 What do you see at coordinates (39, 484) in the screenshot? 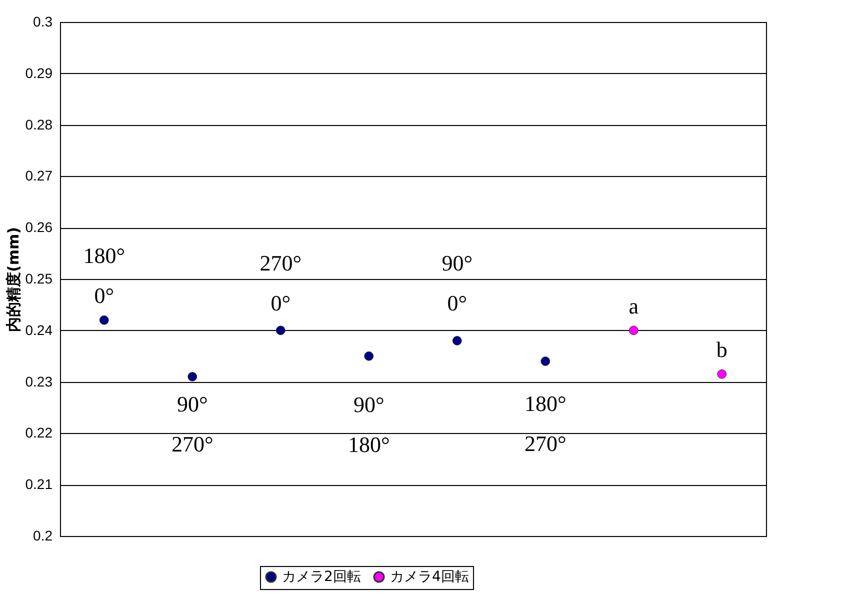
I see `y-tick-label: 0.21` at bounding box center [39, 484].